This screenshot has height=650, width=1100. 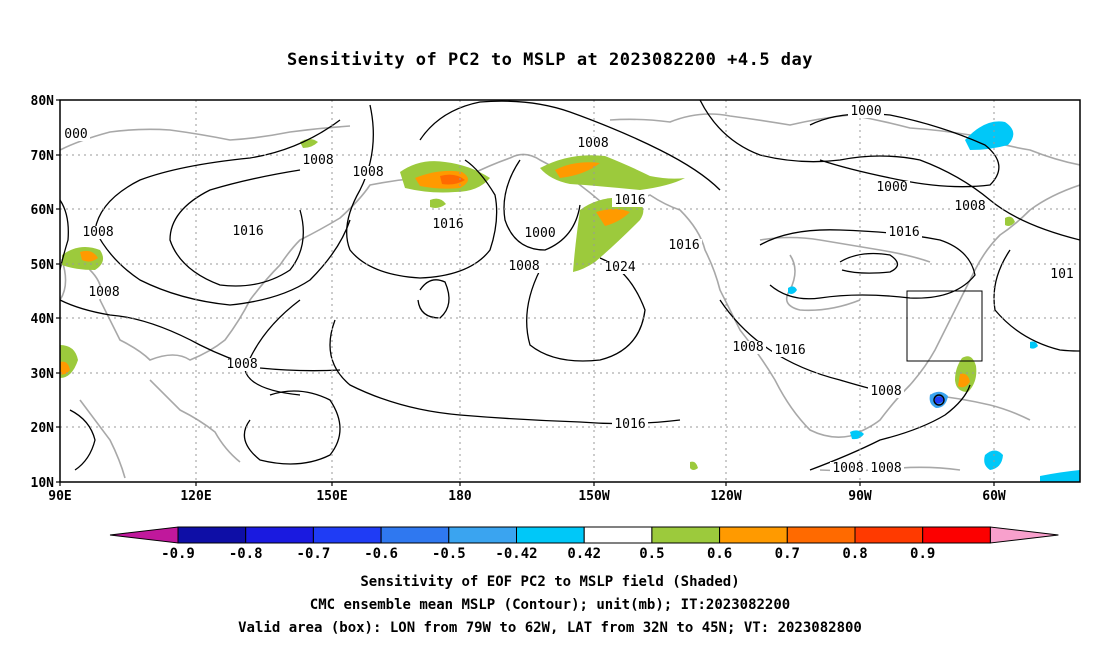 What do you see at coordinates (144, 535) in the screenshot?
I see `colorbar-arrow-left` at bounding box center [144, 535].